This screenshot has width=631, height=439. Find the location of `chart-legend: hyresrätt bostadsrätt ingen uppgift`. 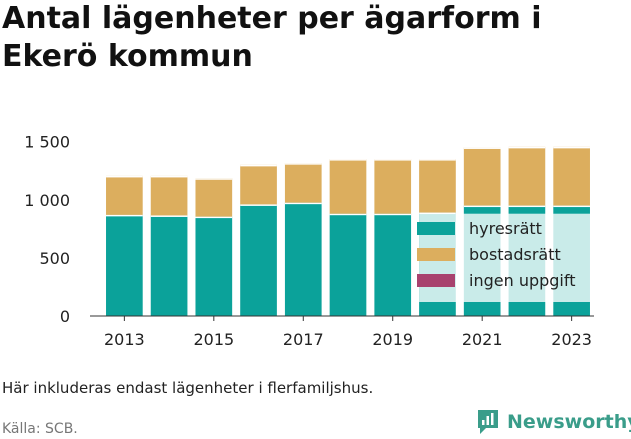

chart-legend: hyresrätt bostadsrätt ingen uppgift is located at coordinates (496, 254).